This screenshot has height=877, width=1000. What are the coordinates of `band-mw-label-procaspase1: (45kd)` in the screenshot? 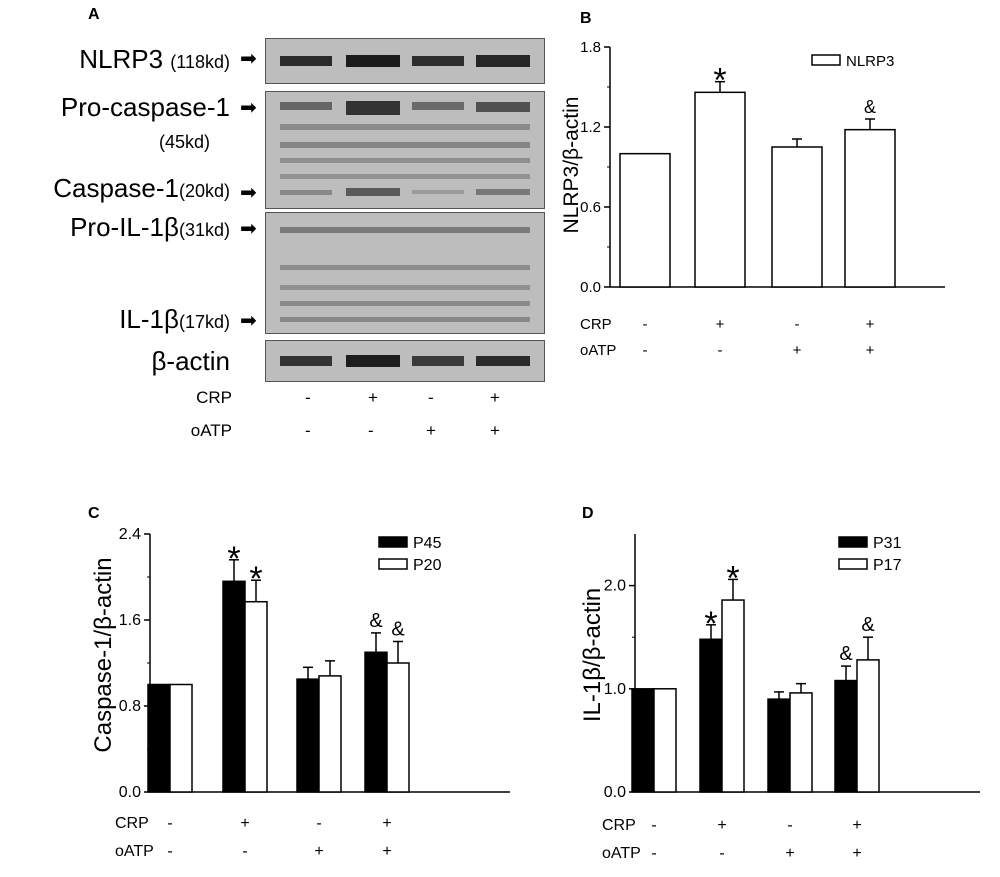 It's located at (184, 139).